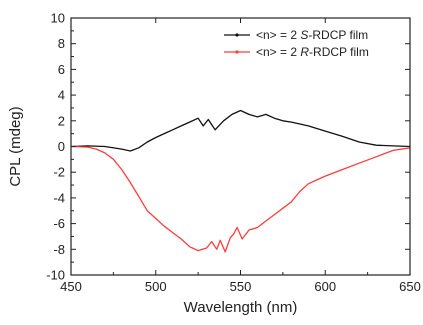 The image size is (423, 325). Describe the element at coordinates (15, 146) in the screenshot. I see `y-axis-label: CPL (mdeg)` at that location.